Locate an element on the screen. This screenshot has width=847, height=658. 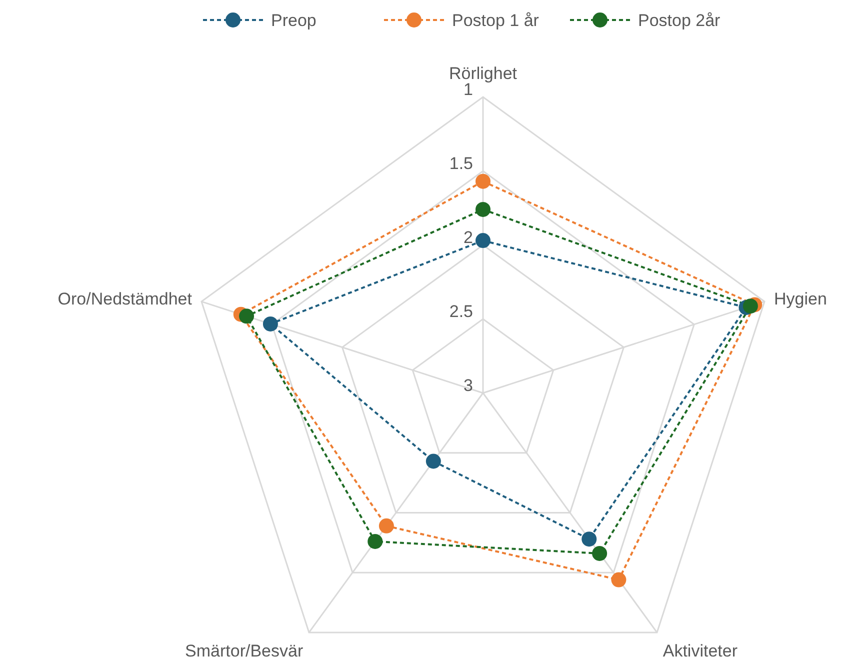
spoke-label: Hygien is located at coordinates (800, 298).